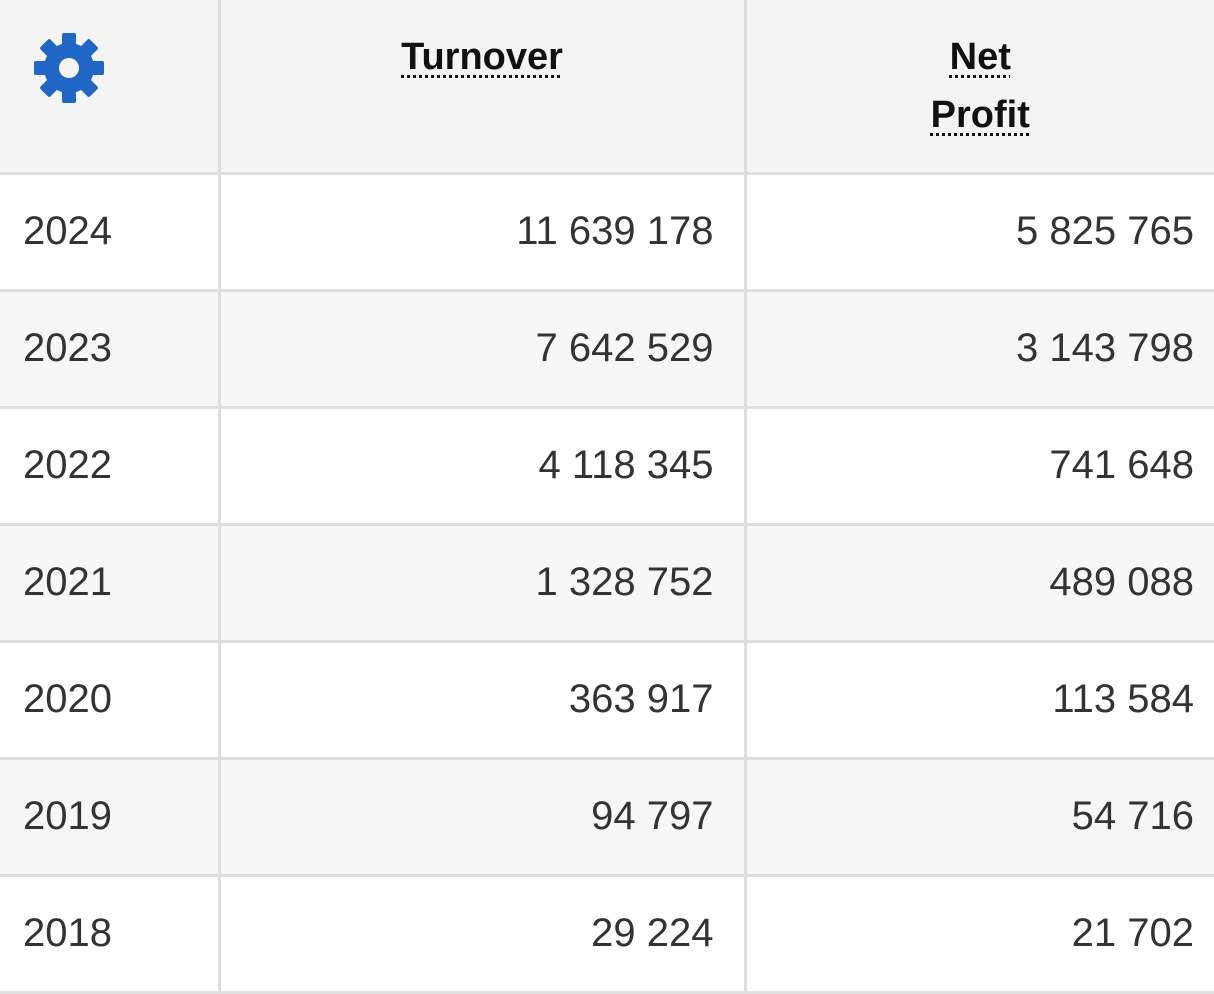  What do you see at coordinates (482, 57) in the screenshot?
I see `turnover-header-label: Turnover` at bounding box center [482, 57].